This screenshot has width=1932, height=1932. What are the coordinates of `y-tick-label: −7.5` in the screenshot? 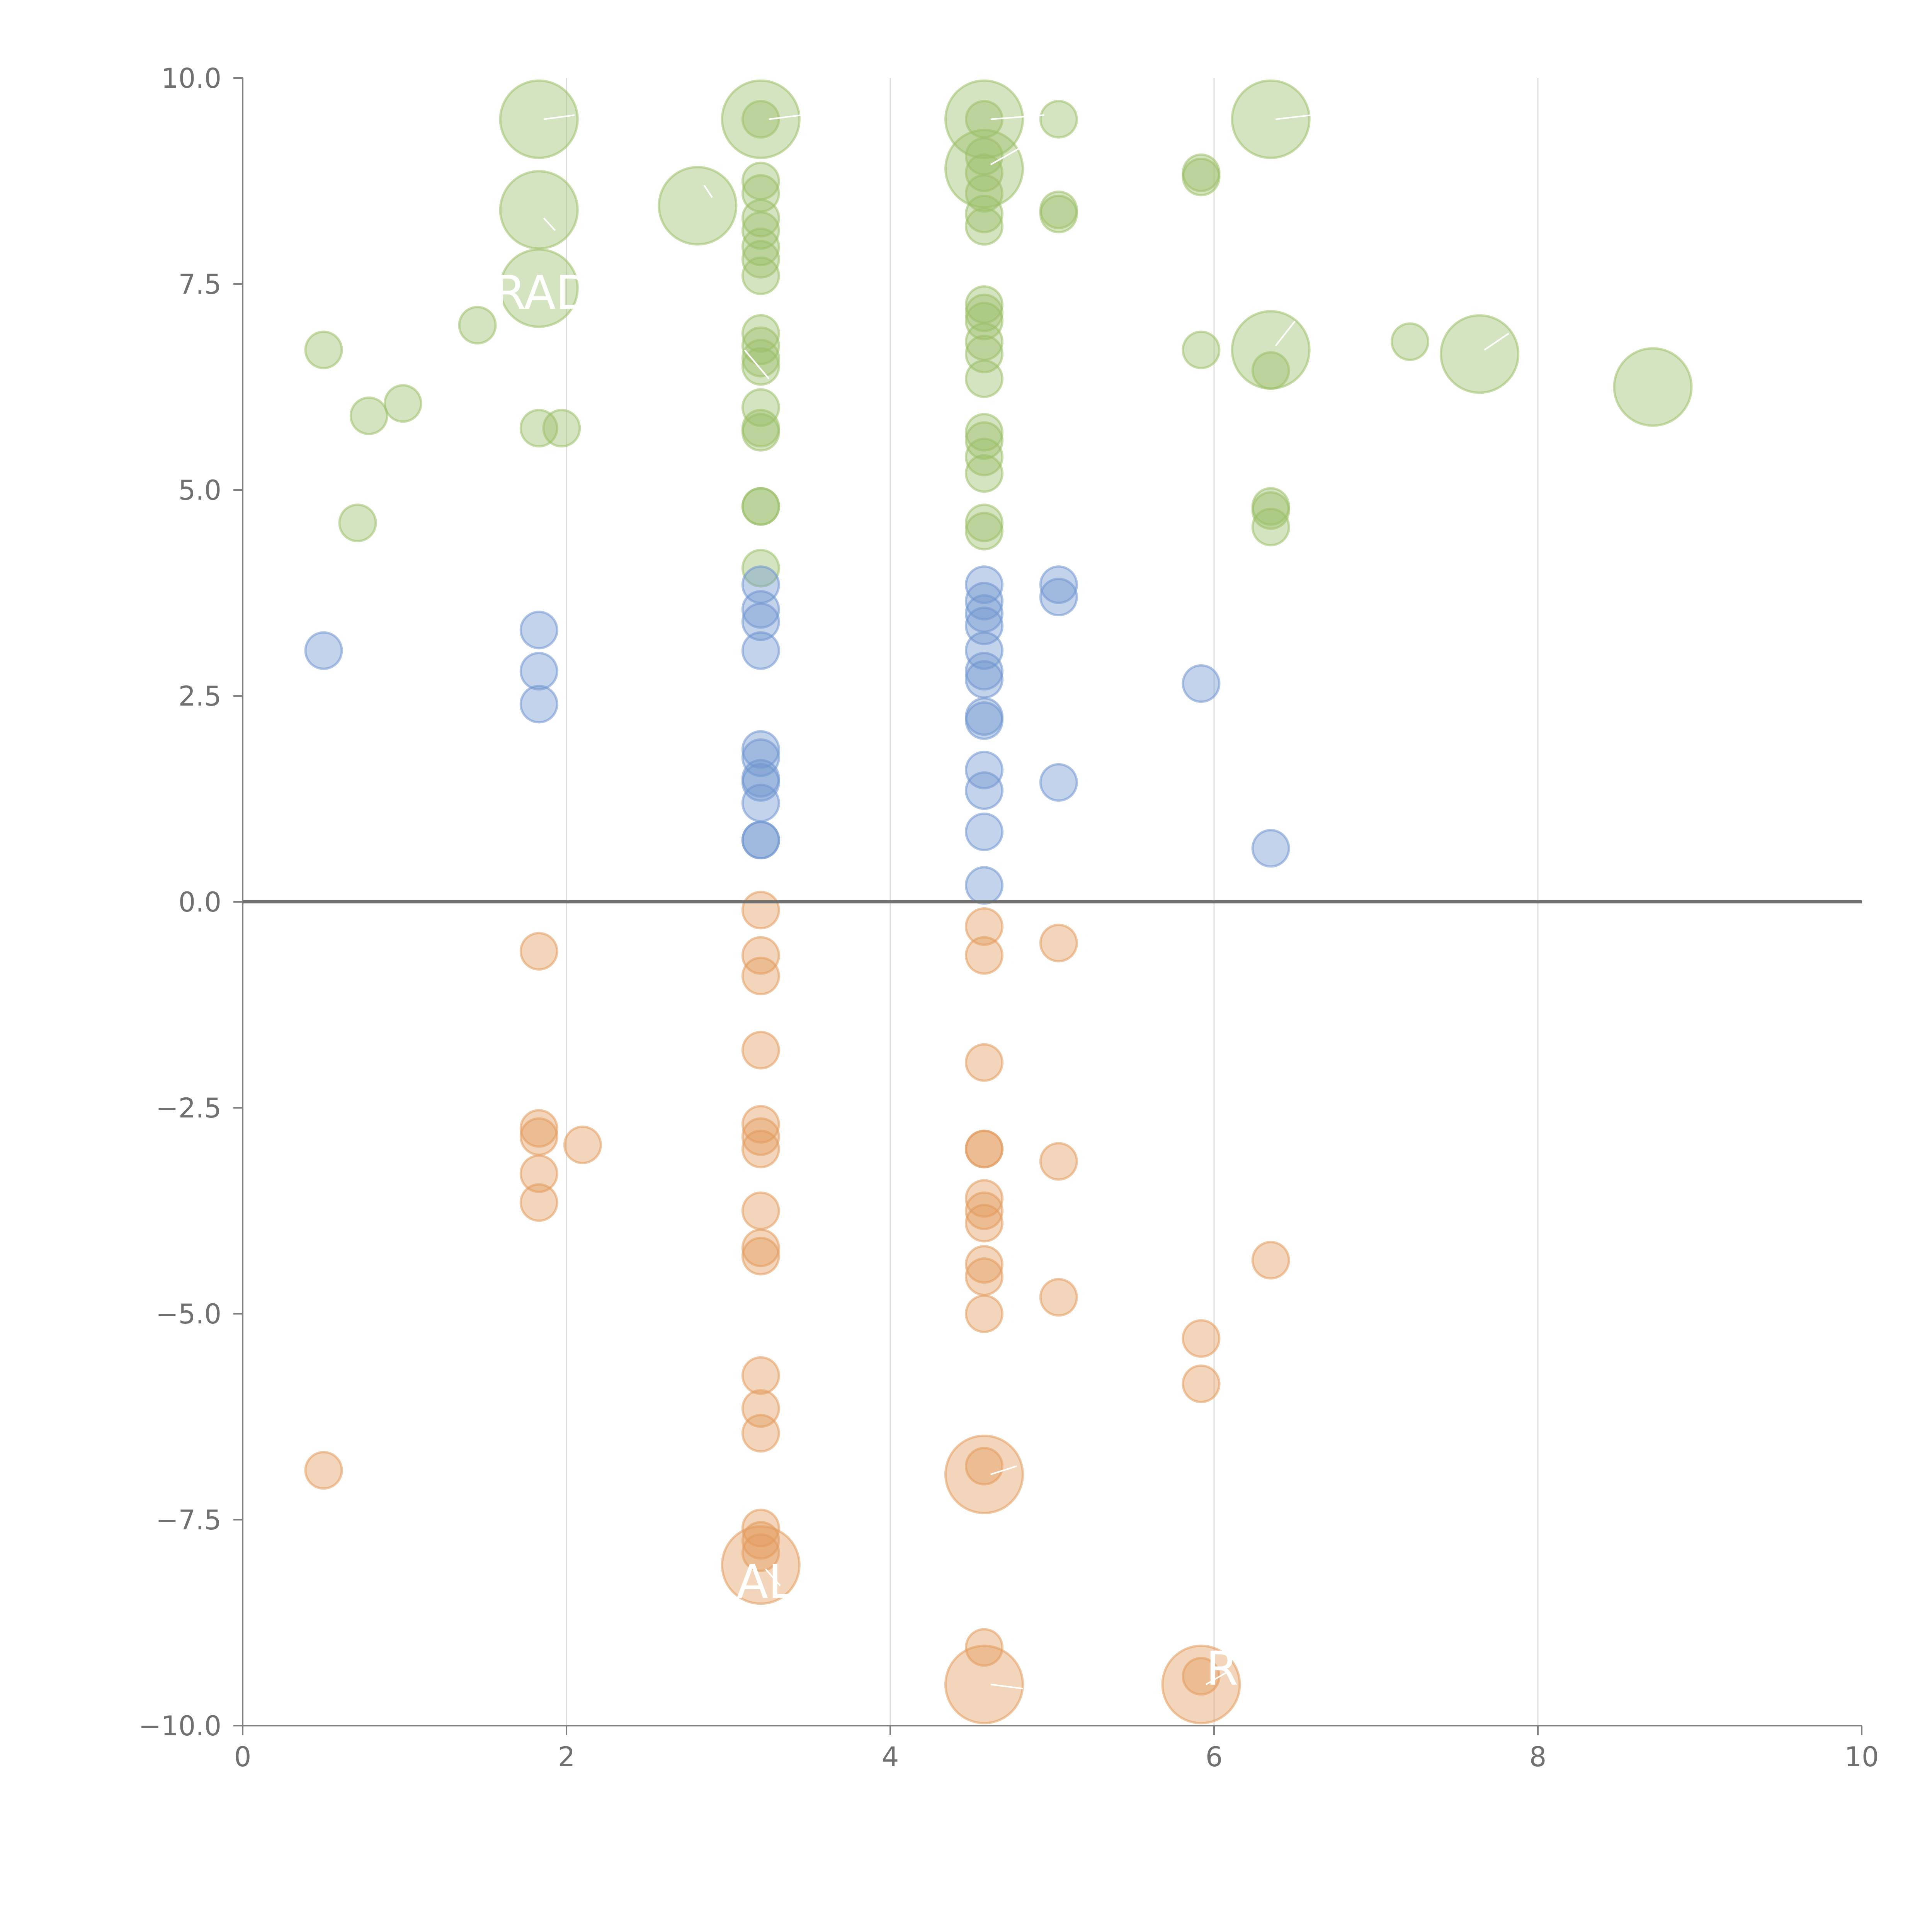 It's located at (189, 1520).